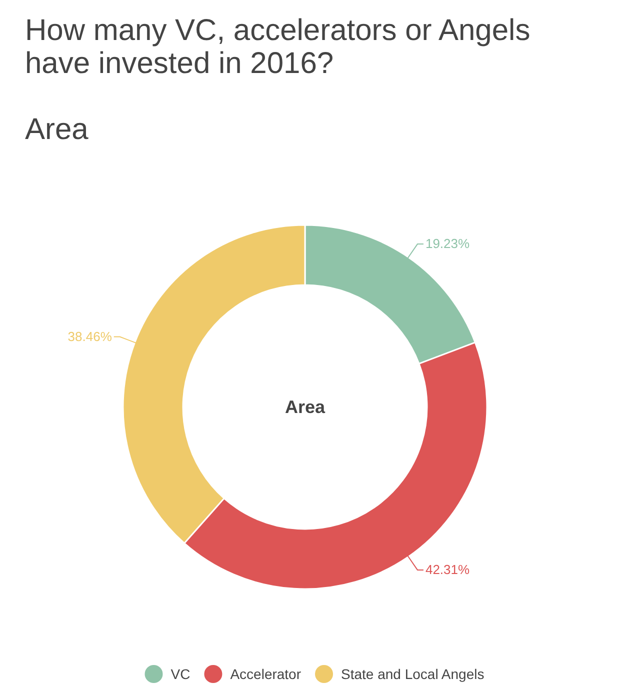 Image resolution: width=619 pixels, height=697 pixels. What do you see at coordinates (57, 129) in the screenshot?
I see `chart-subtitle: Area` at bounding box center [57, 129].